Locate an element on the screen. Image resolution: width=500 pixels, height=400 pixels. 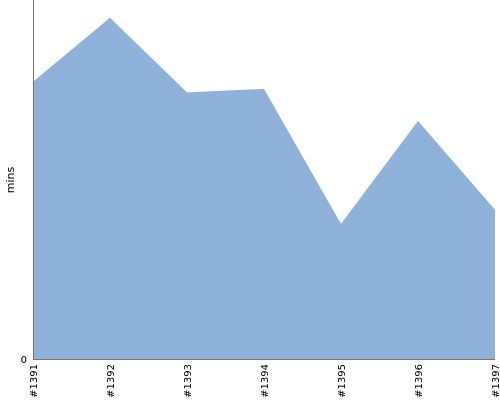
x-tick-label: #1397 is located at coordinates (495, 381).